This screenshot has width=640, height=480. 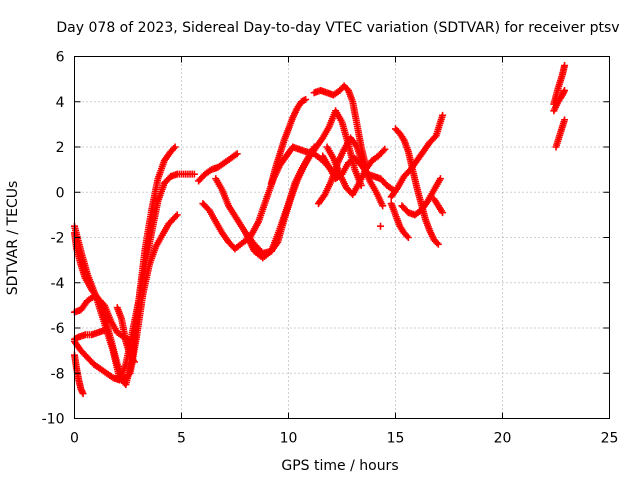 What do you see at coordinates (58, 239) in the screenshot?
I see `y-tick-label: -2` at bounding box center [58, 239].